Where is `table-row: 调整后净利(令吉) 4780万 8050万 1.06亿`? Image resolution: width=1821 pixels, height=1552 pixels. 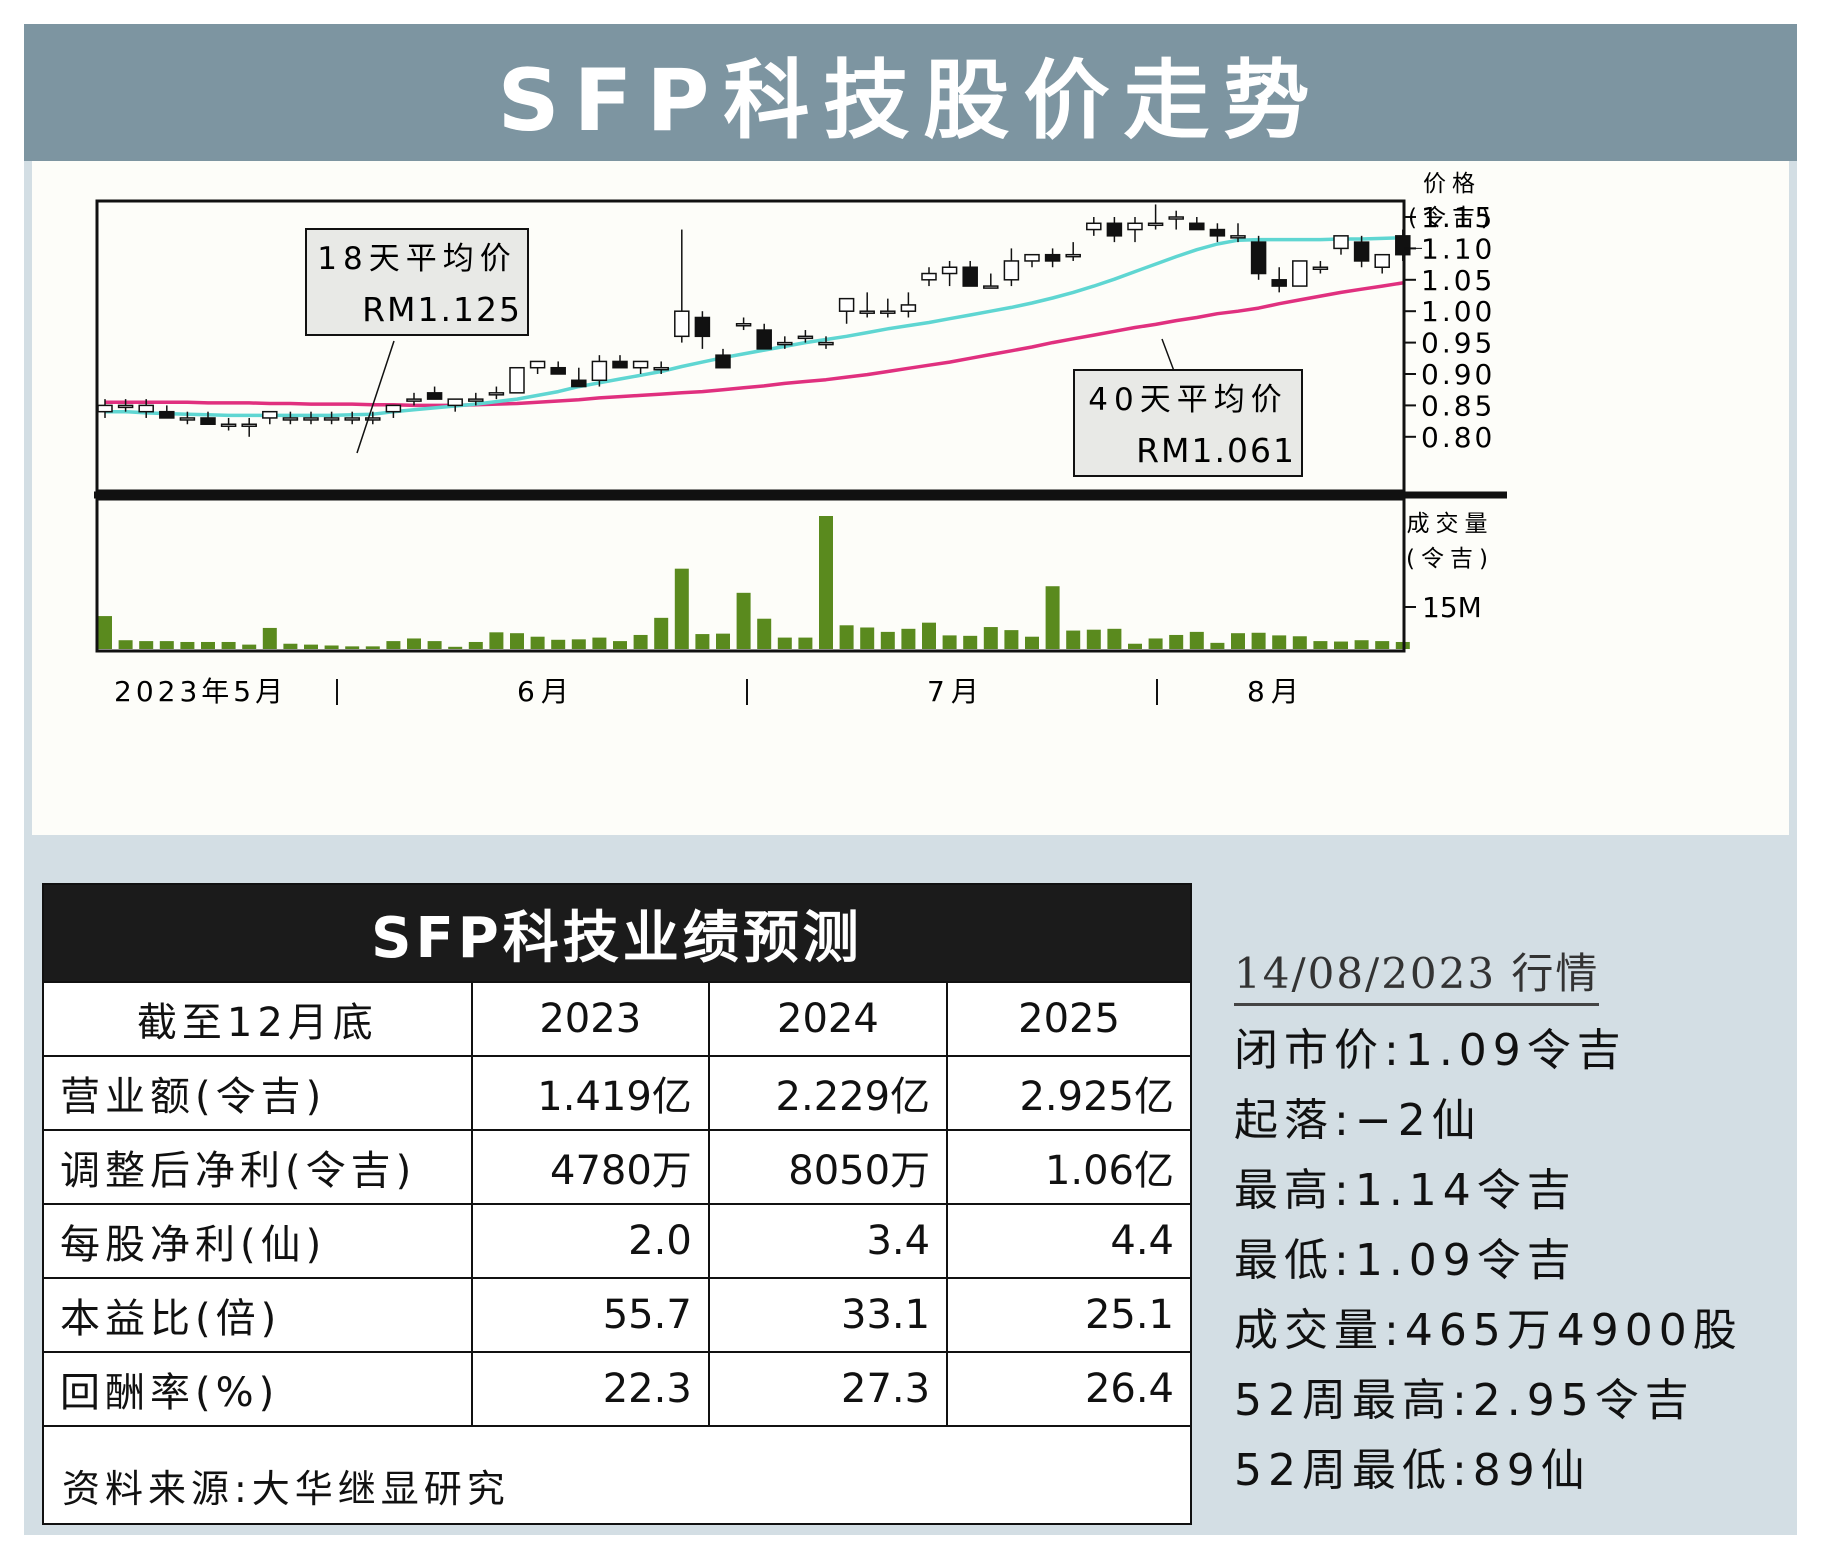
table-row: 调整后净利(令吉) 4780万 8050万 1.06亿 is located at coordinates (617, 1167).